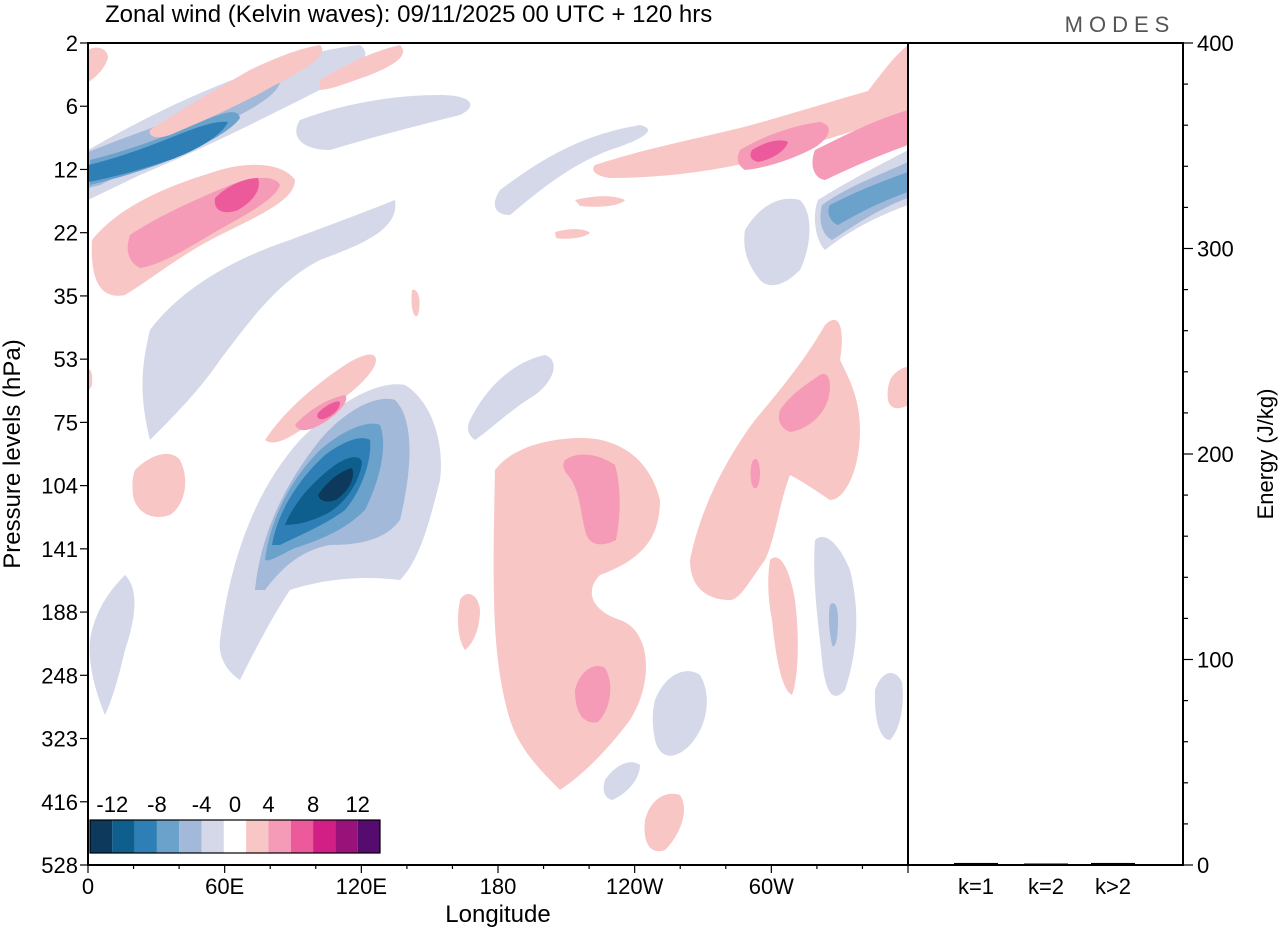 The image size is (1280, 930). Describe the element at coordinates (884, 78) in the screenshot. I see `pos-shading-upper-east-top` at that location.